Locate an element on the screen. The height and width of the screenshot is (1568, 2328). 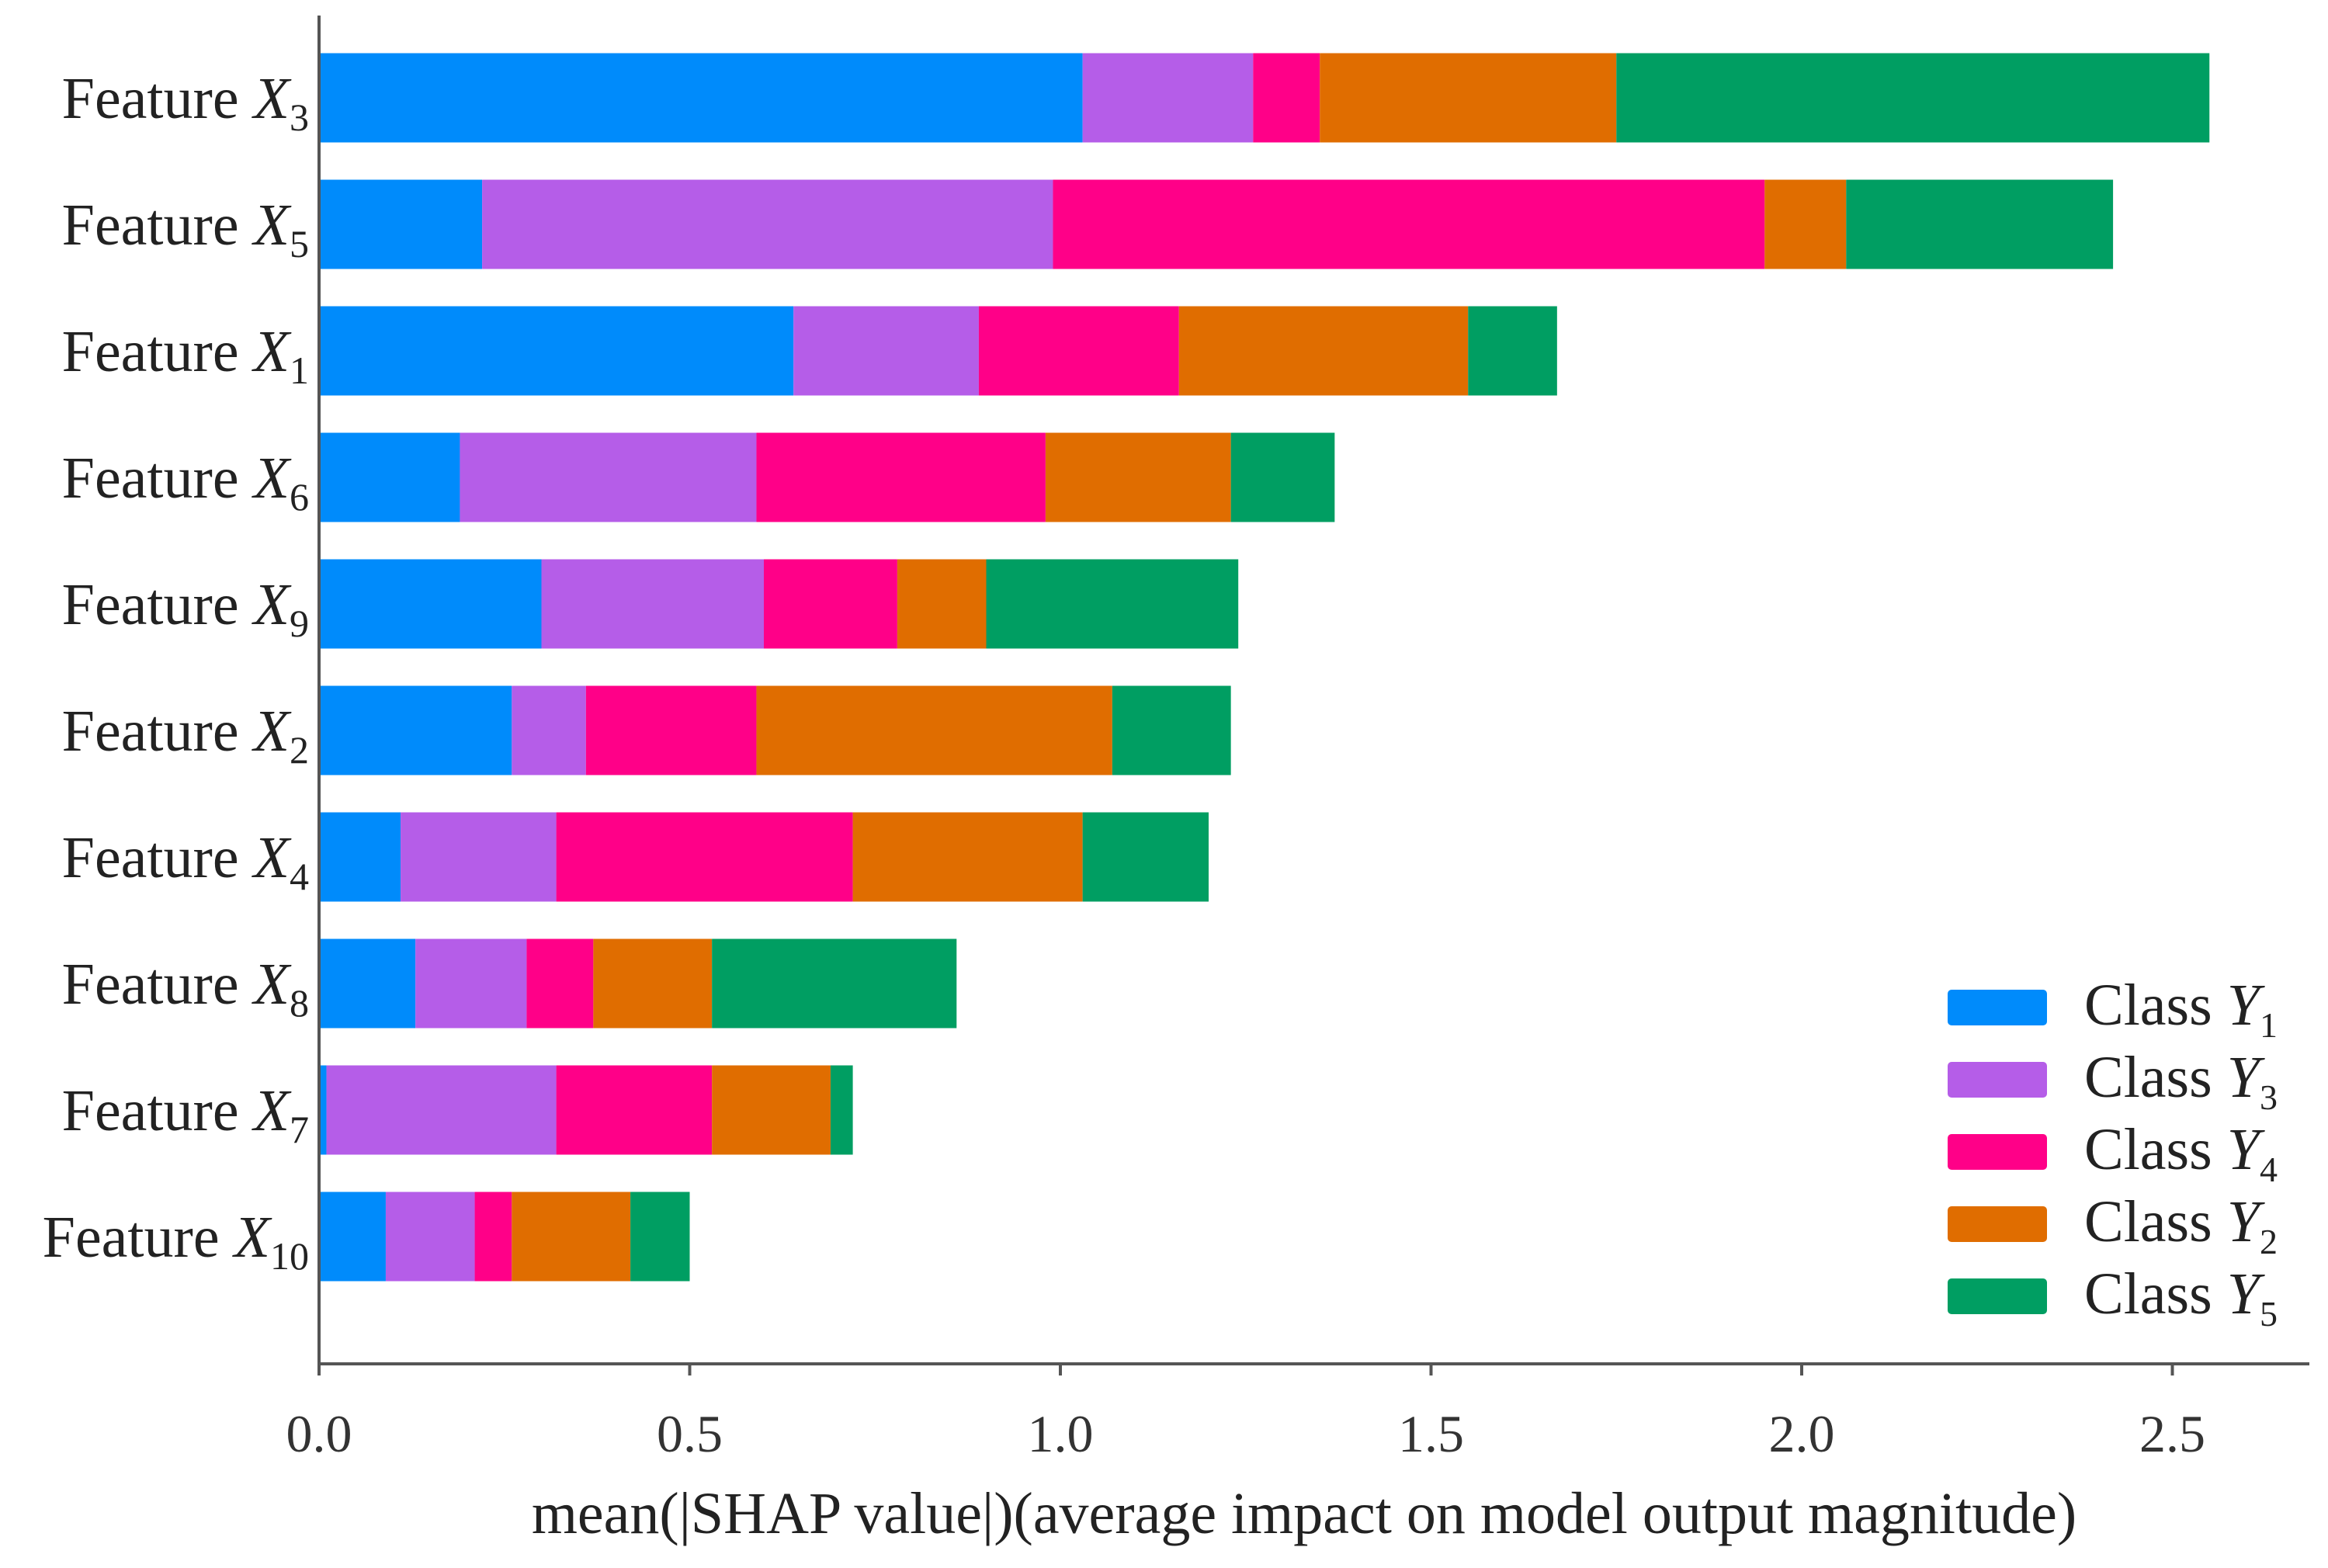
y-tick-label: Feature X2 is located at coordinates (186, 735).